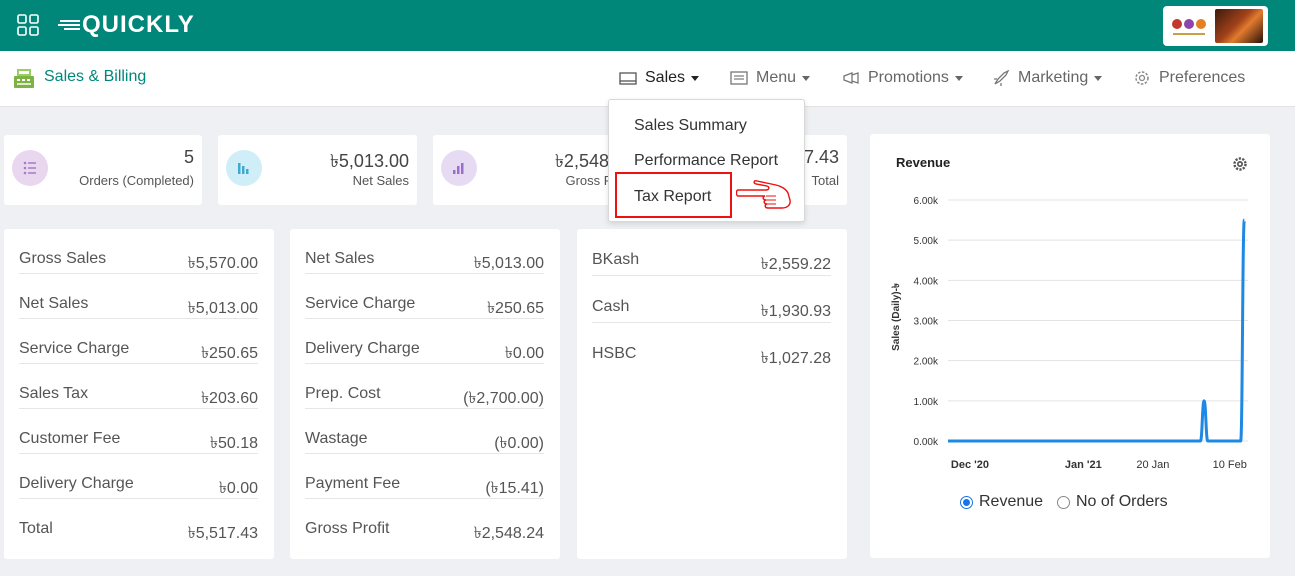 Image resolution: width=1295 pixels, height=576 pixels. What do you see at coordinates (739, 78) in the screenshot?
I see `menu-book-icon` at bounding box center [739, 78].